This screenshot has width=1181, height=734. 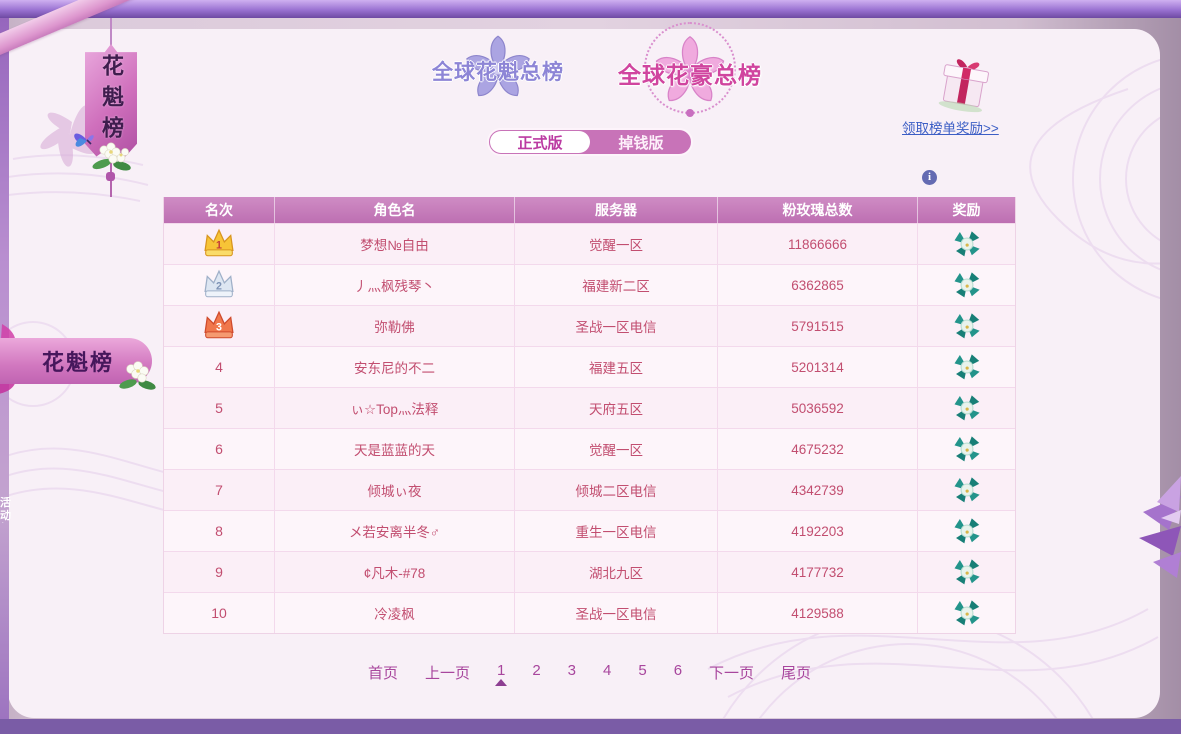 I want to click on pagination-page-5: 5, so click(x=642, y=670).